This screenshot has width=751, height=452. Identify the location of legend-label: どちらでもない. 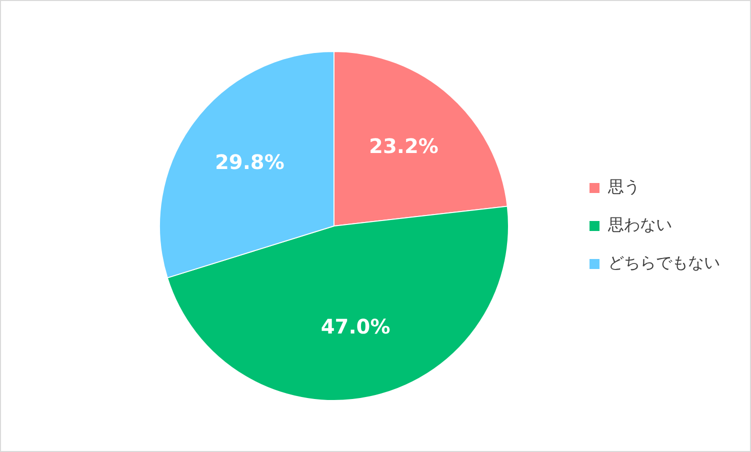
(664, 262).